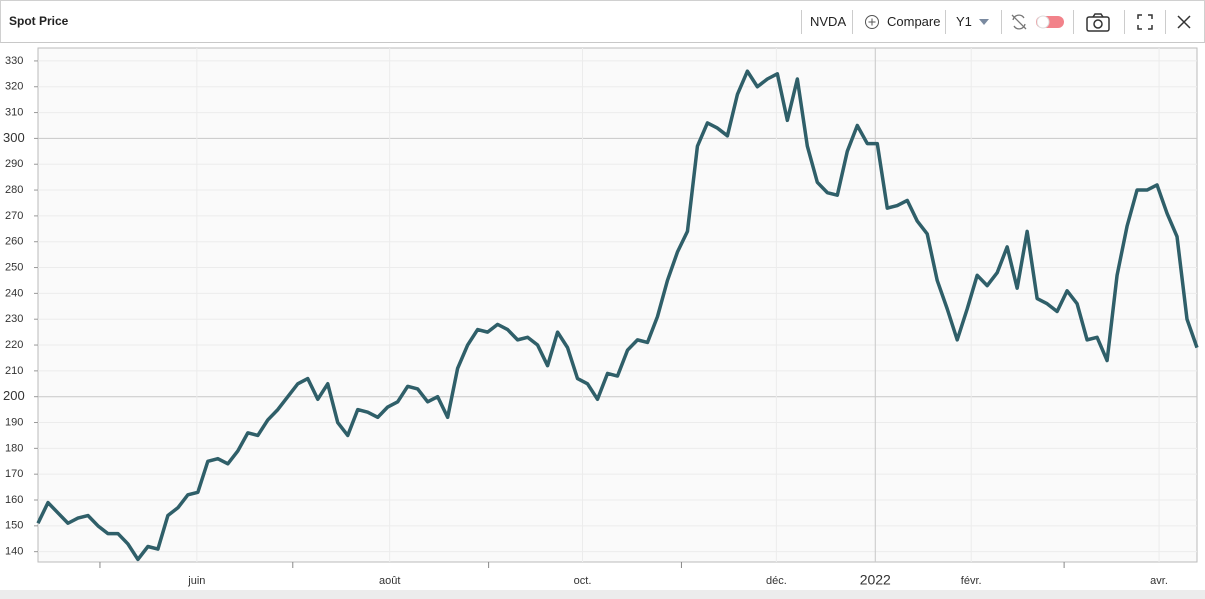 The height and width of the screenshot is (599, 1205). Describe the element at coordinates (14, 87) in the screenshot. I see `y-tick-label: 320` at that location.